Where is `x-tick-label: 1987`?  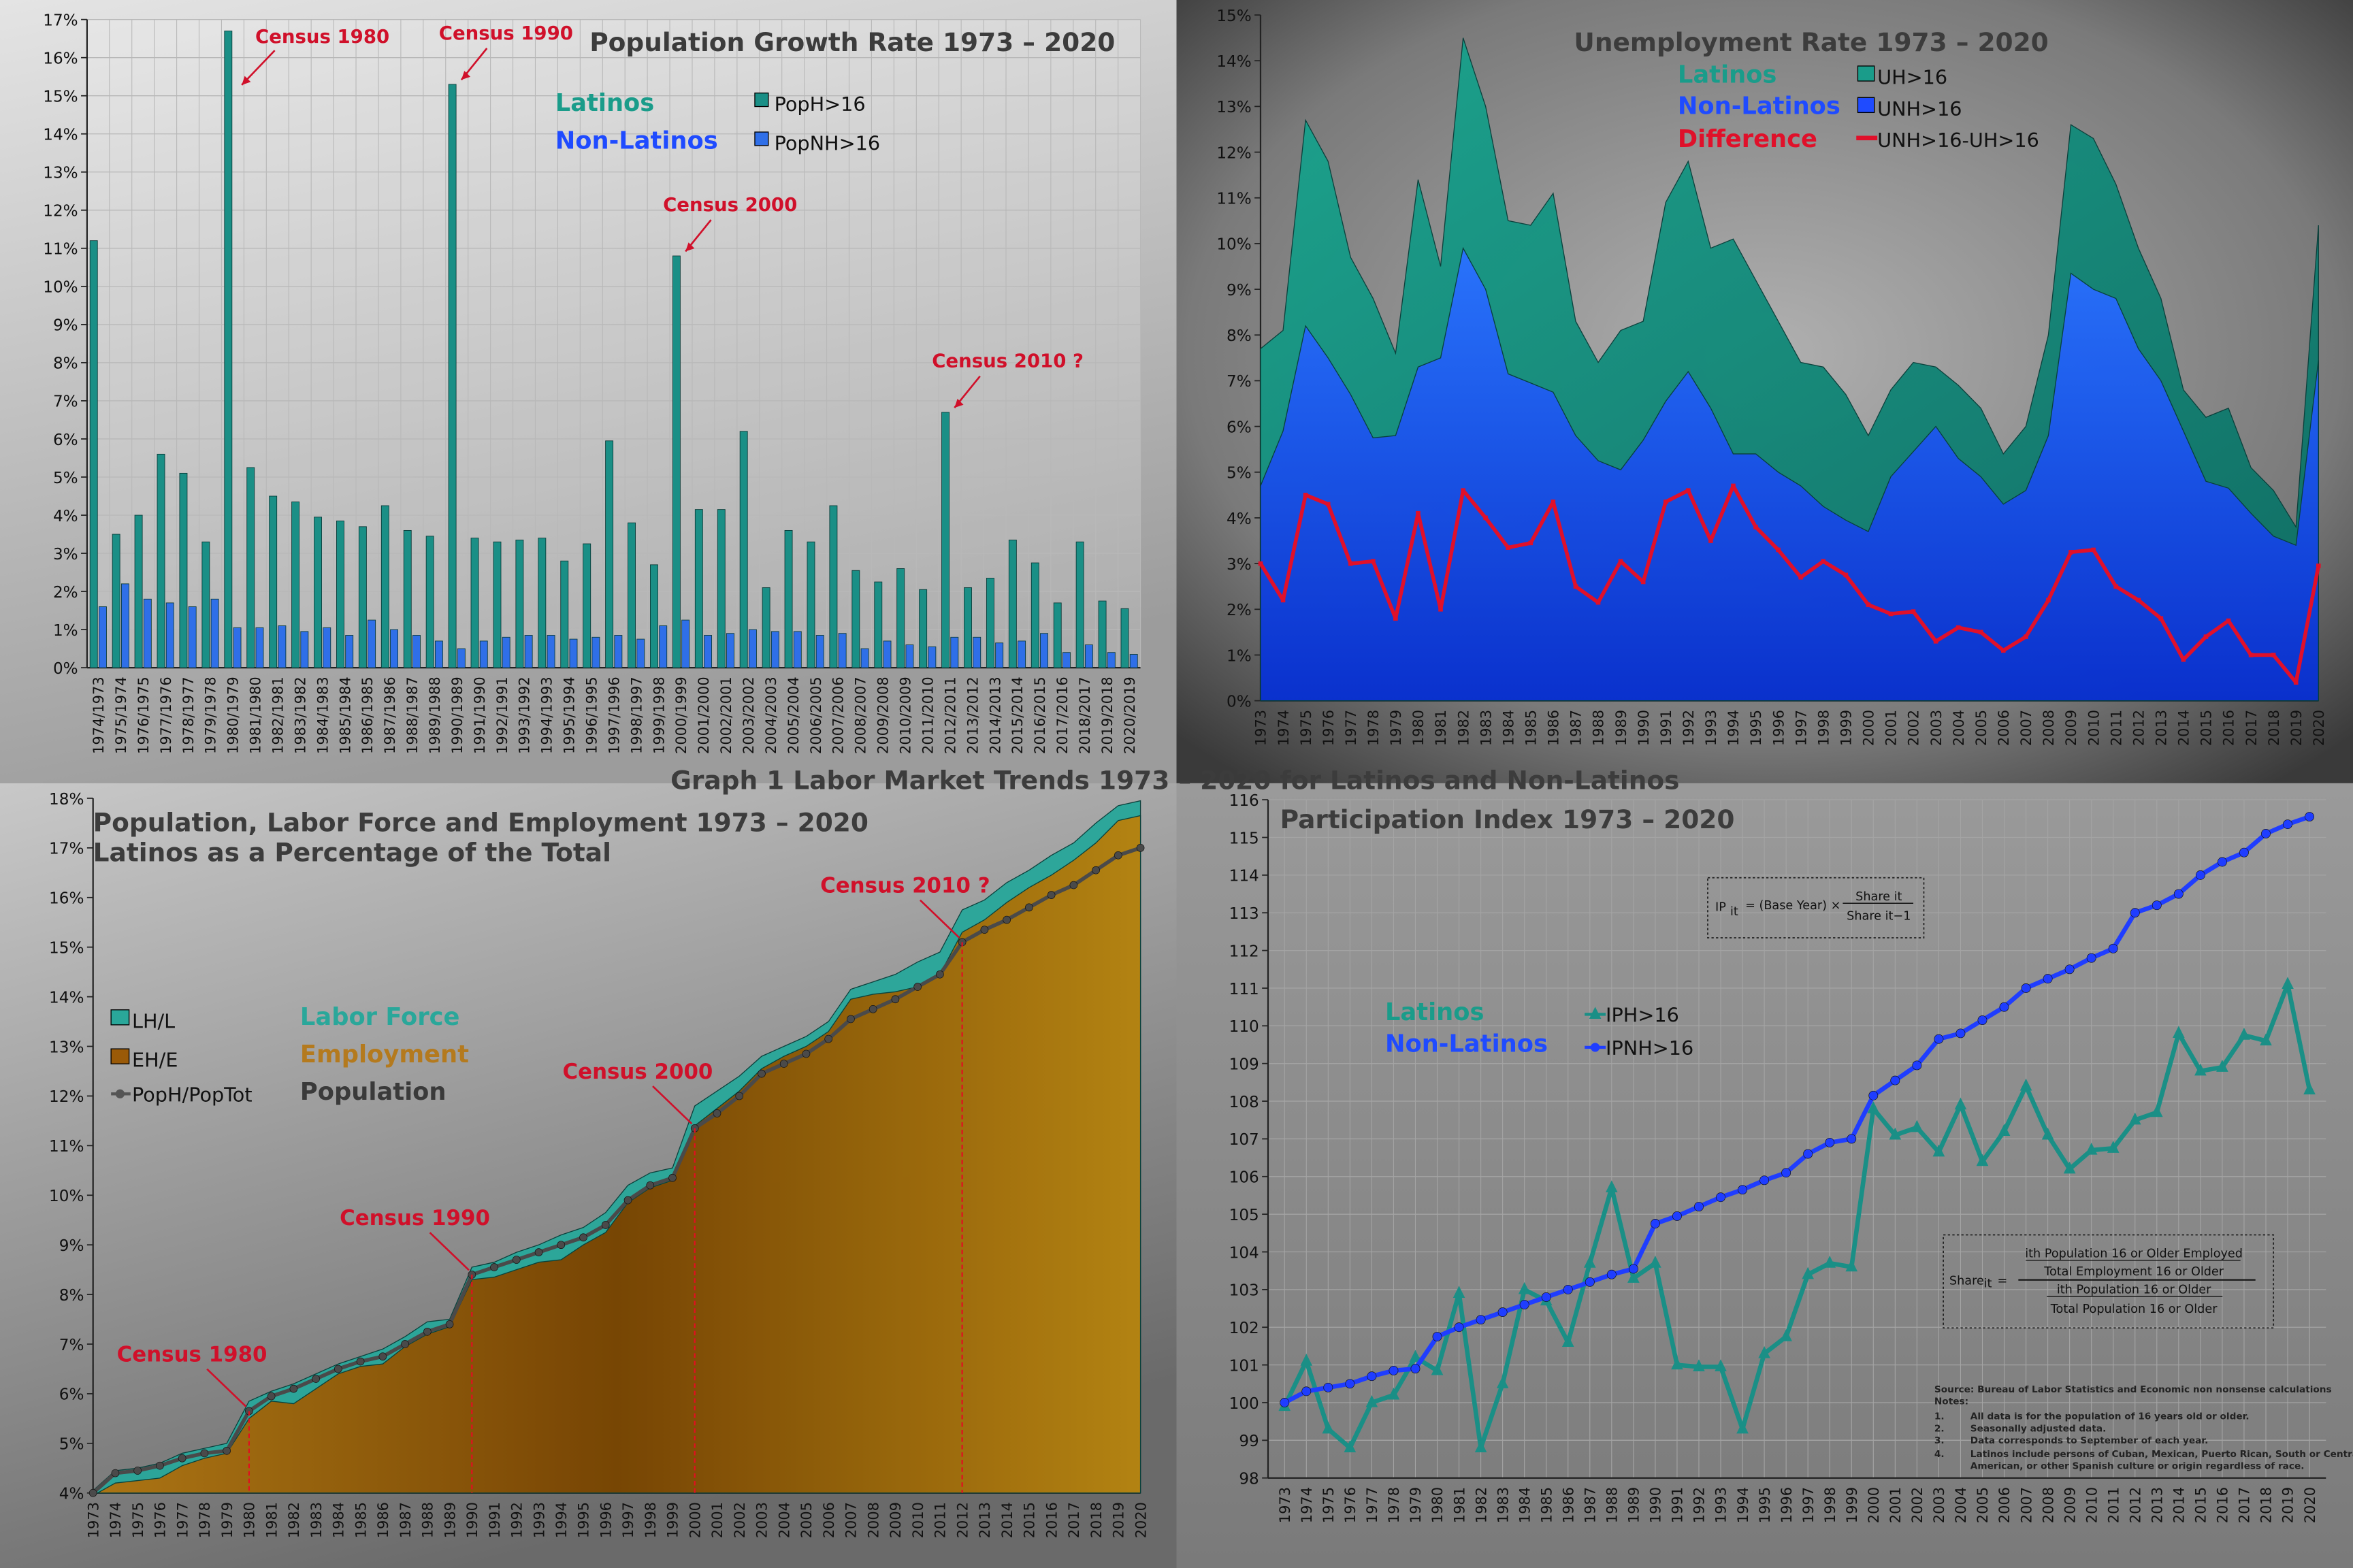 x-tick-label: 1987 is located at coordinates (1590, 1505).